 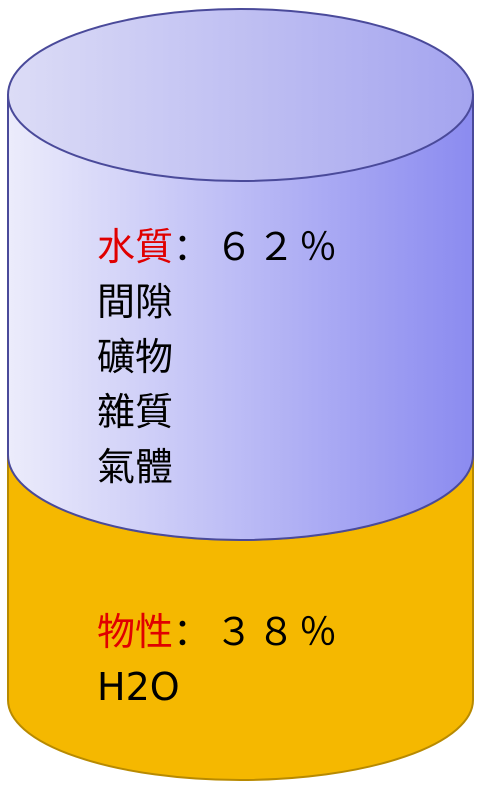 I want to click on section-title: 水質, so click(x=135, y=247).